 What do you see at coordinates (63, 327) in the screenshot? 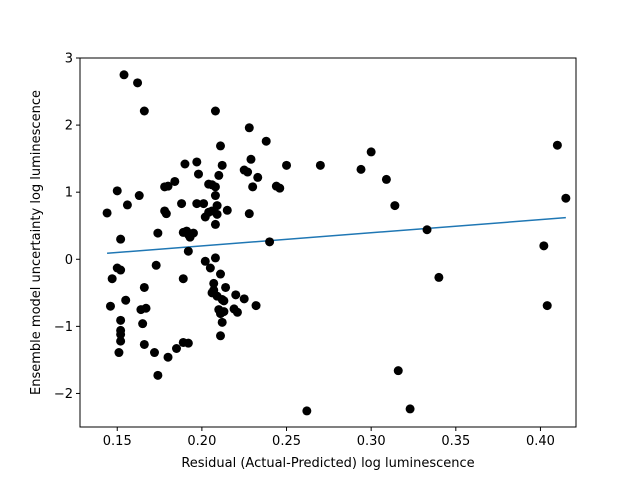
I see `y-tick-label: −1` at bounding box center [63, 327].